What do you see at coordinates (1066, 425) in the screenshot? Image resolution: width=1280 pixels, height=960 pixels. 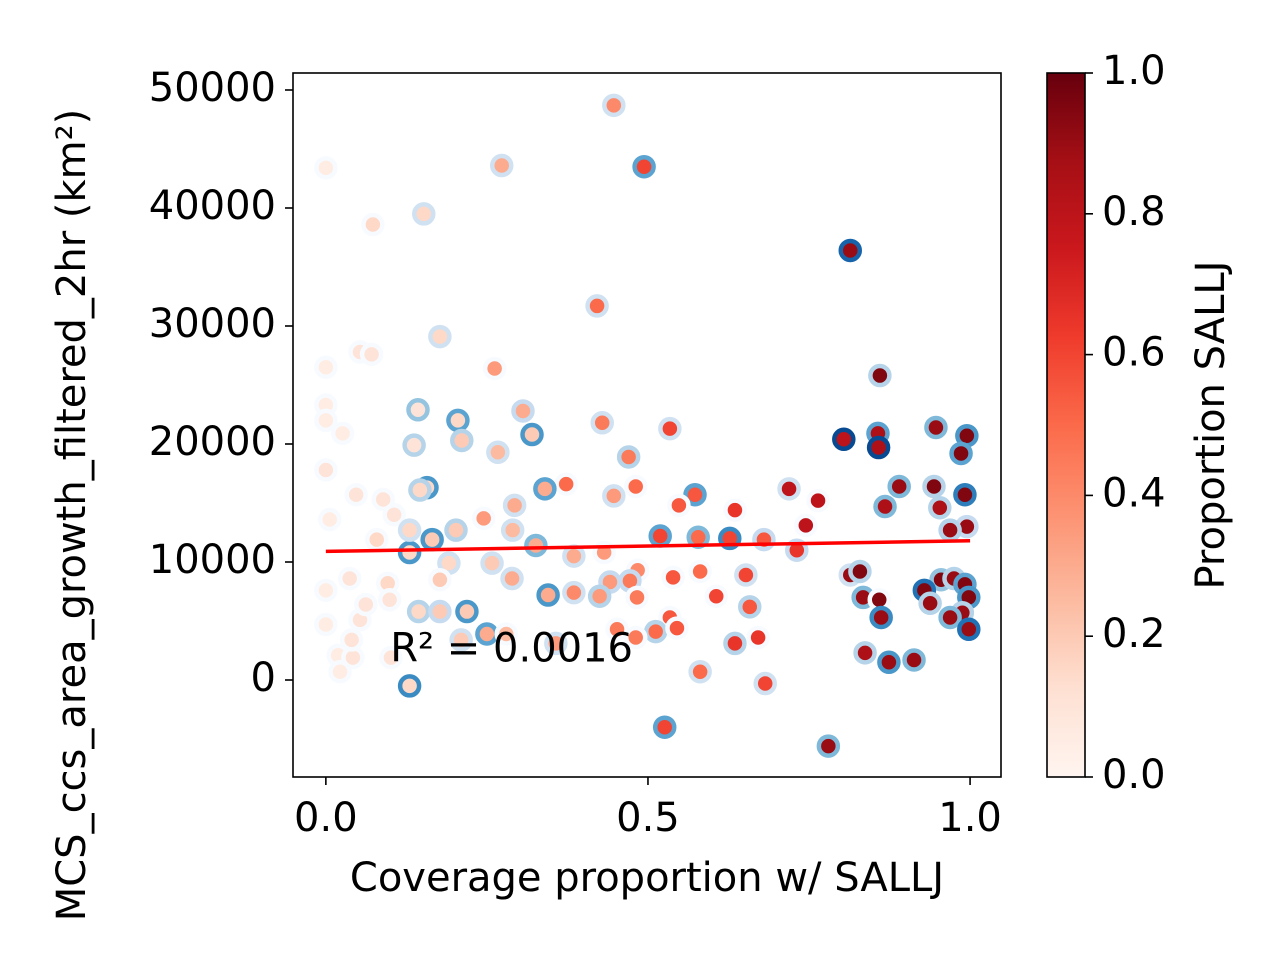 I see `colorbar` at bounding box center [1066, 425].